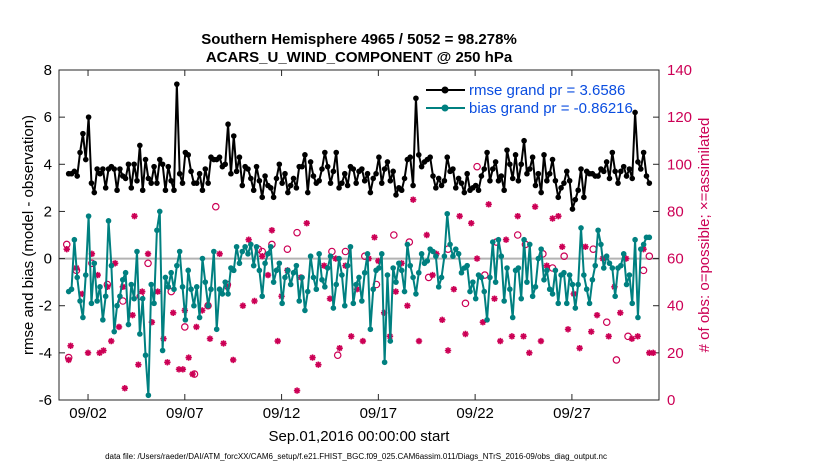  What do you see at coordinates (675, 353) in the screenshot?
I see `y-tick-label-right: 20` at bounding box center [675, 353].